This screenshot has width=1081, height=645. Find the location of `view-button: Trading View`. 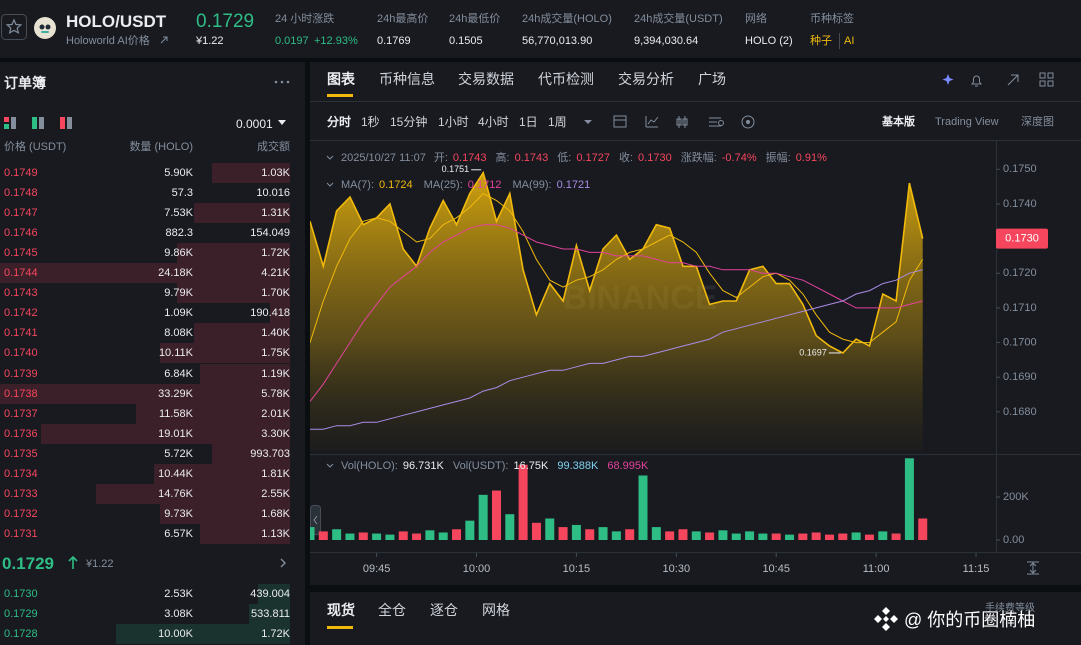

view-button: Trading View is located at coordinates (967, 122).